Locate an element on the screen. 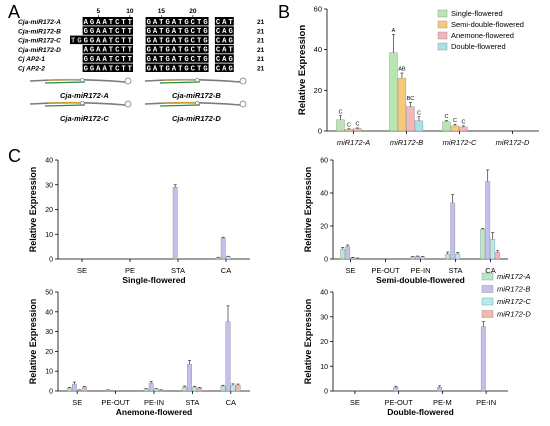  alignment-row-name: Cj AP2-1 is located at coordinates (31, 59).